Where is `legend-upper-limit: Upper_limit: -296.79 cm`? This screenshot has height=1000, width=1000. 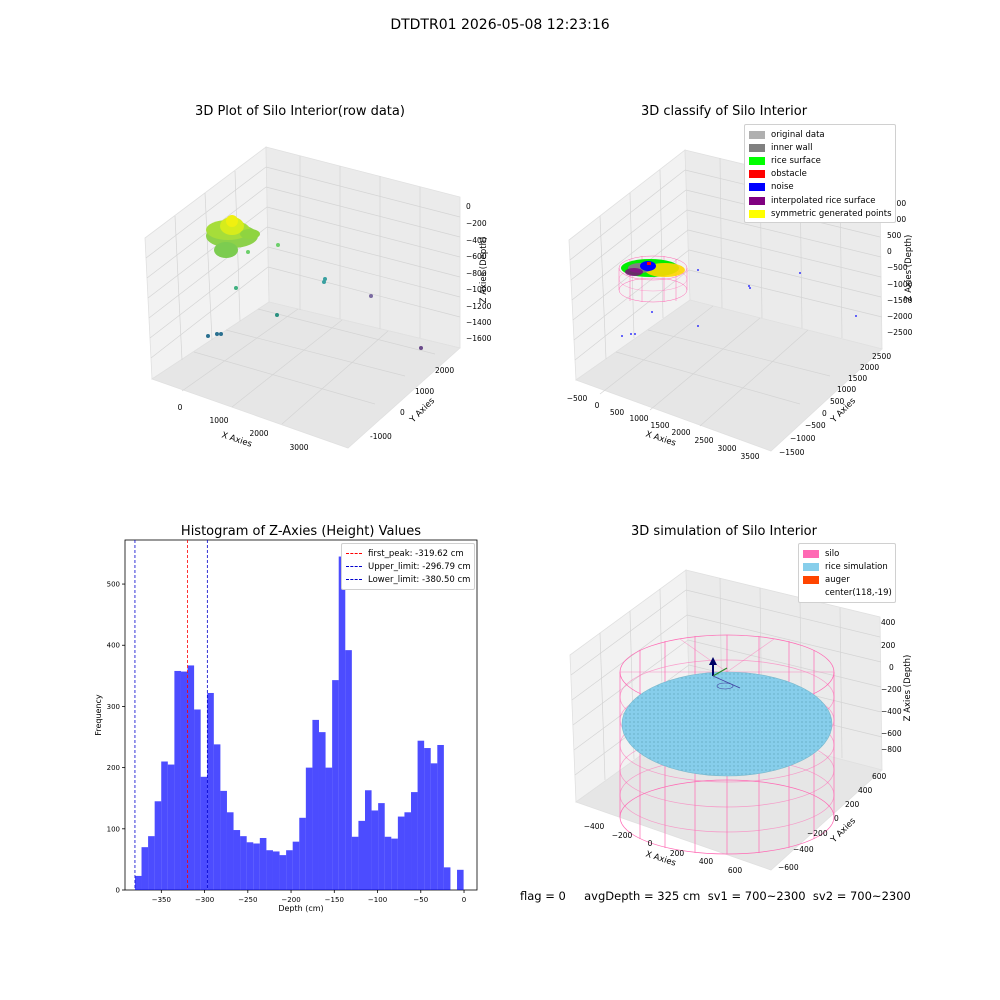
legend-upper-limit: Upper_limit: -296.79 cm is located at coordinates (408, 566).